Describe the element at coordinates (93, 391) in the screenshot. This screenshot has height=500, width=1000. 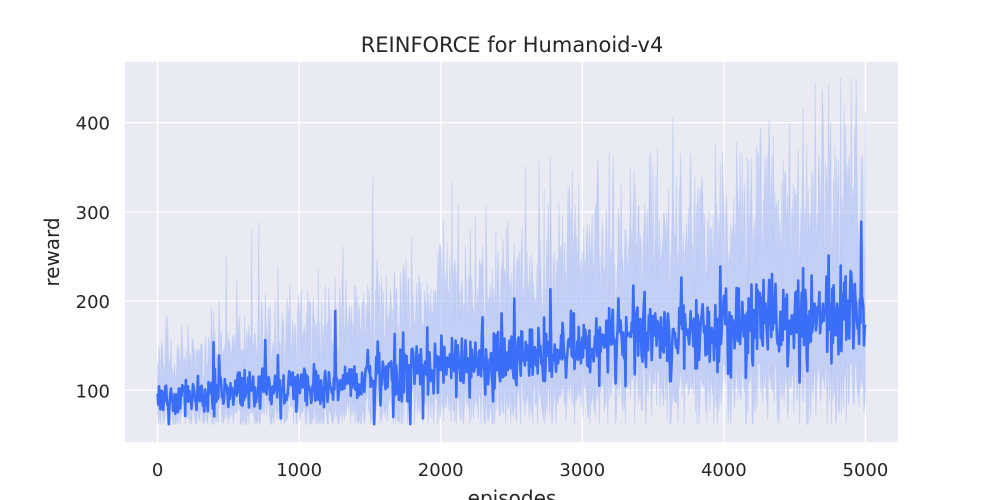
I see `y-tick-label: 100` at that location.